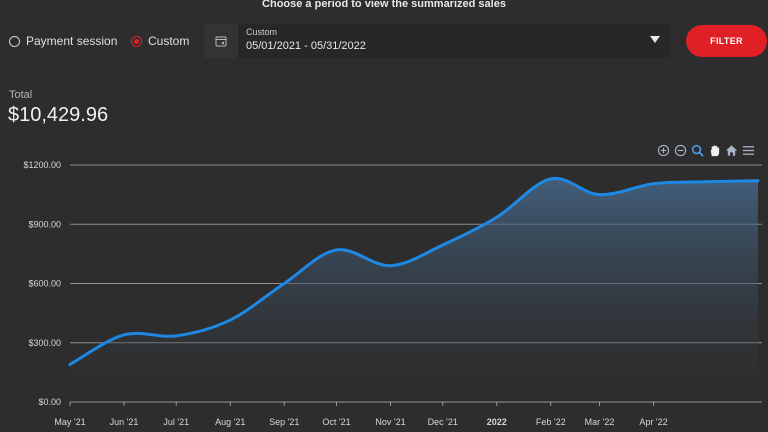 This screenshot has width=768, height=432. Describe the element at coordinates (44, 284) in the screenshot. I see `y-tick-label: $600.00` at that location.